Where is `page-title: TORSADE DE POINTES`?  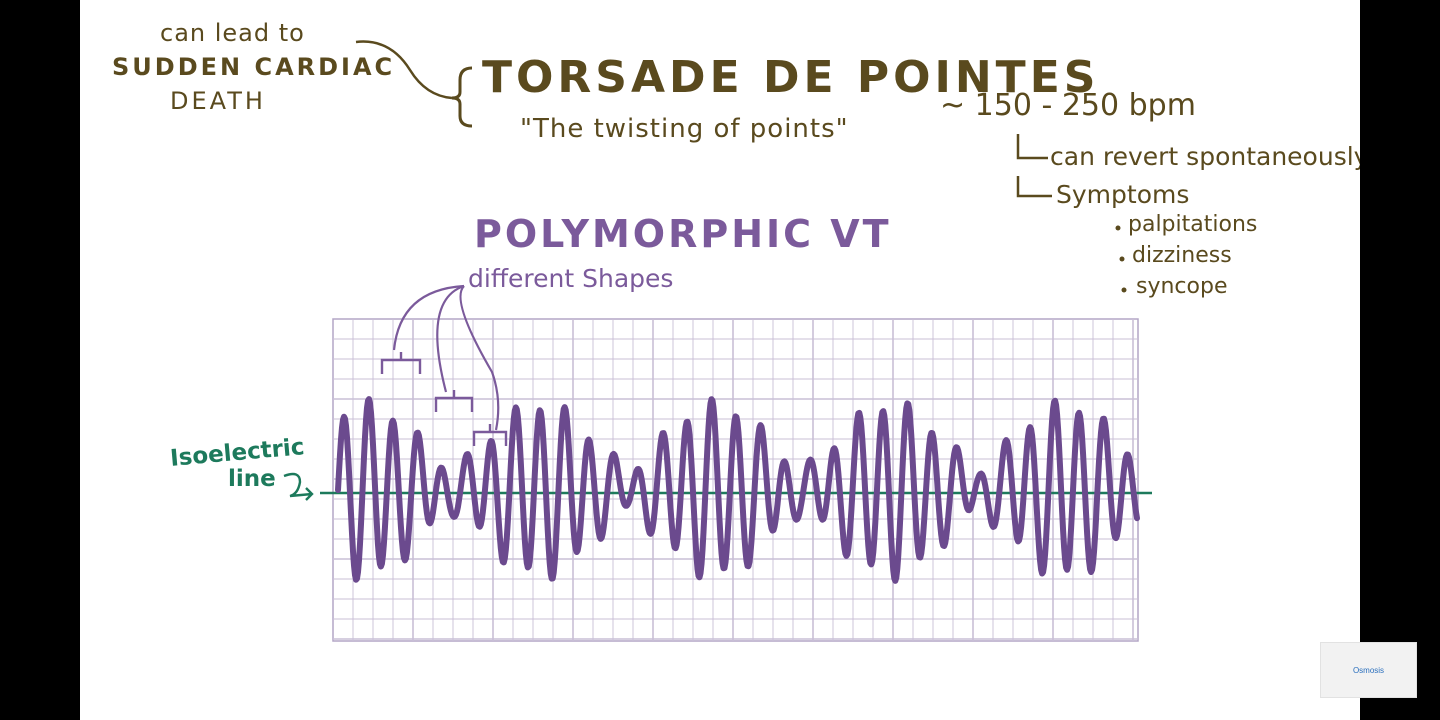 page-title: TORSADE DE POINTES is located at coordinates (791, 77).